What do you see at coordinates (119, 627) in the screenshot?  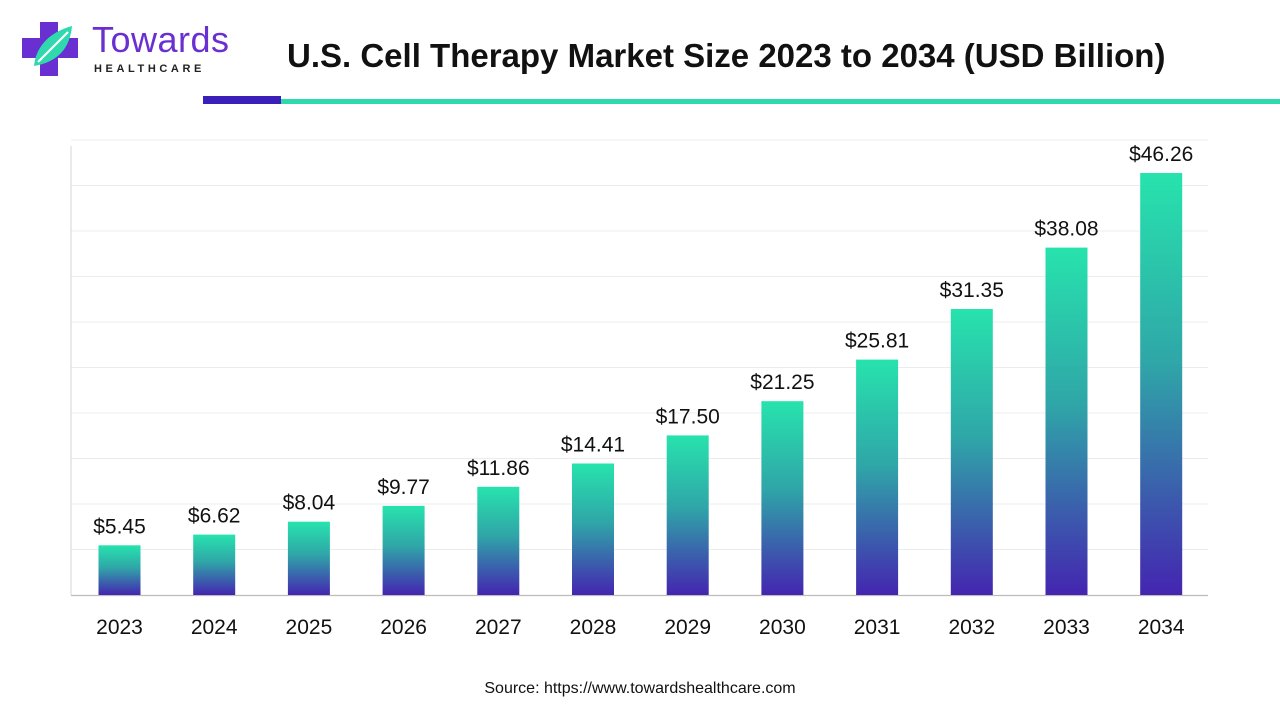 I see `x-tick-2023: 2023` at bounding box center [119, 627].